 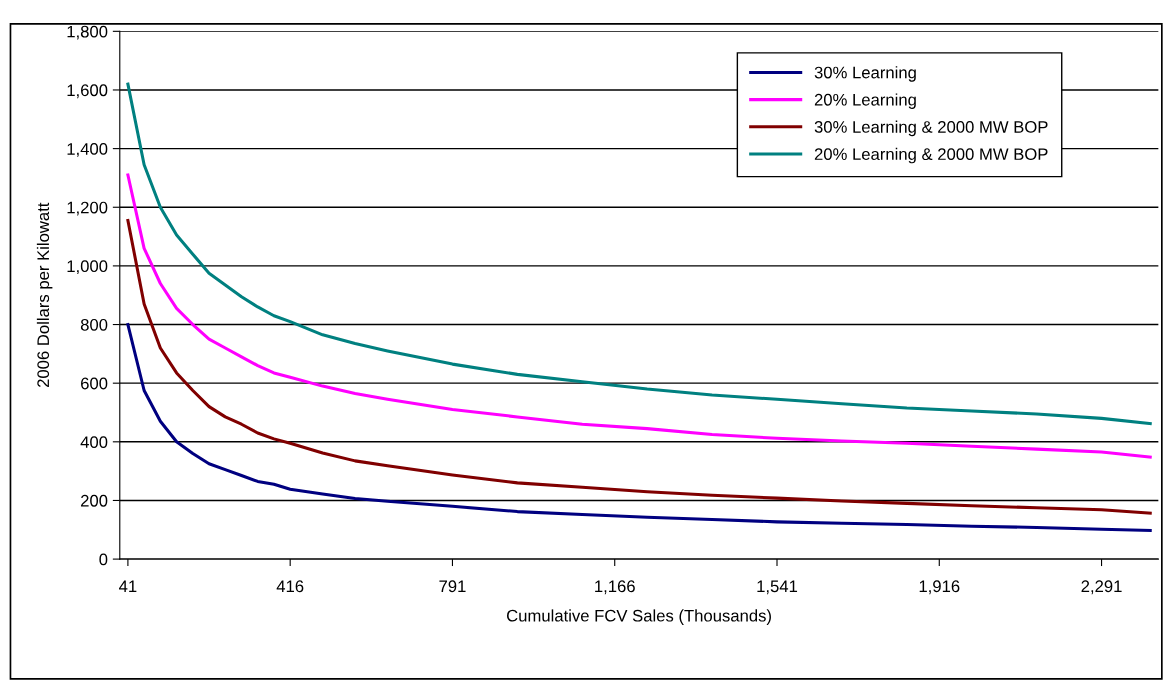 What do you see at coordinates (931, 128) in the screenshot?
I see `legend-label: 30% Learning & 2000 MW BOP` at bounding box center [931, 128].